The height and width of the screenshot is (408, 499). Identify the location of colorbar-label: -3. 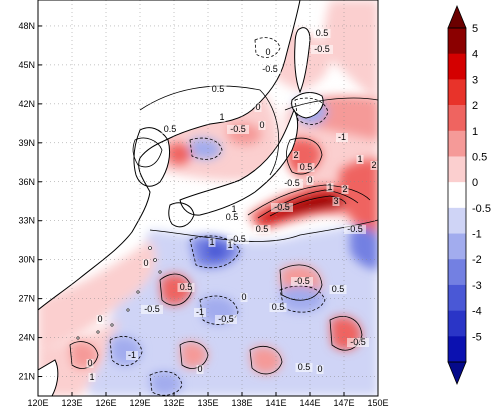
(477, 286).